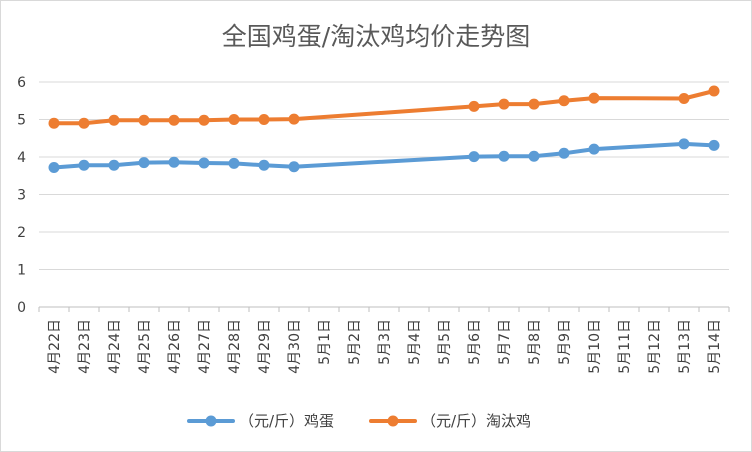 The height and width of the screenshot is (452, 752). Describe the element at coordinates (476, 421) in the screenshot. I see `legend-label-1: （元/斤）淘汰鸡` at that location.